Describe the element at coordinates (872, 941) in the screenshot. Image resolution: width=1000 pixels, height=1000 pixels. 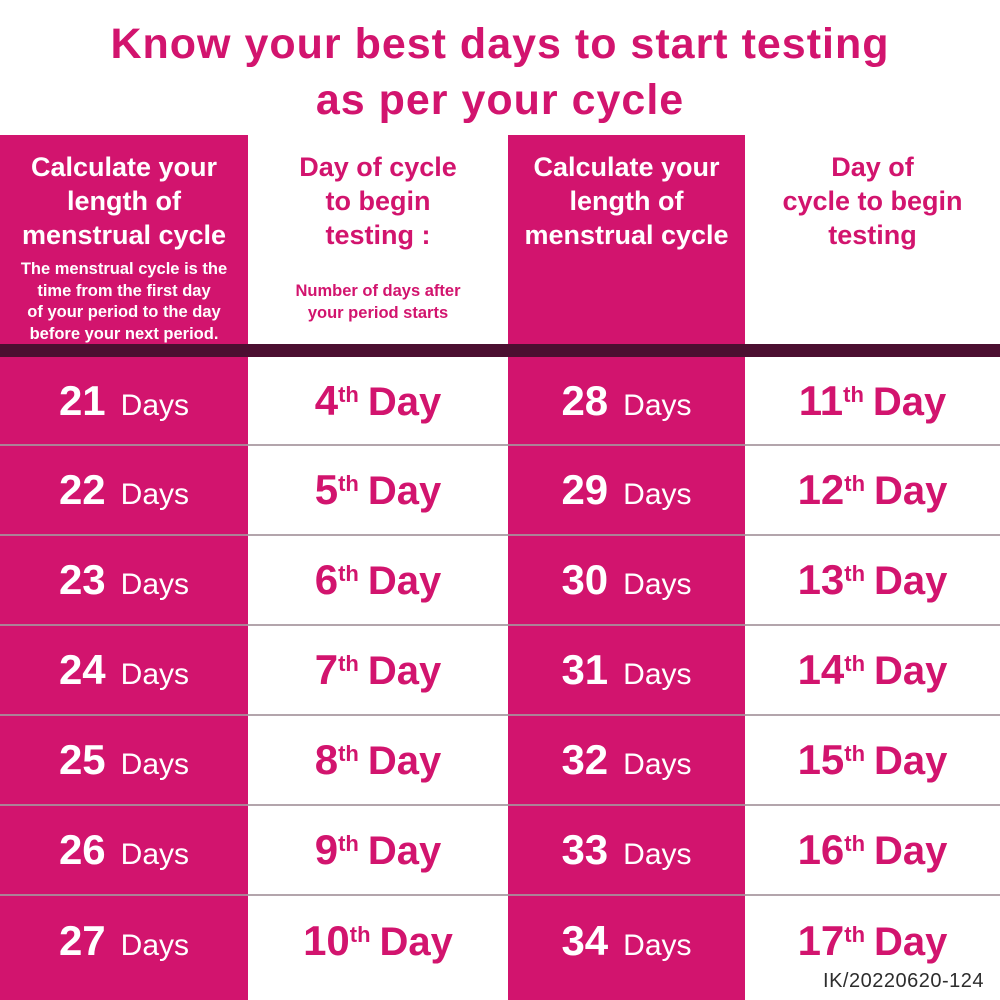
I see `test-day-cell: 17th Day` at that location.